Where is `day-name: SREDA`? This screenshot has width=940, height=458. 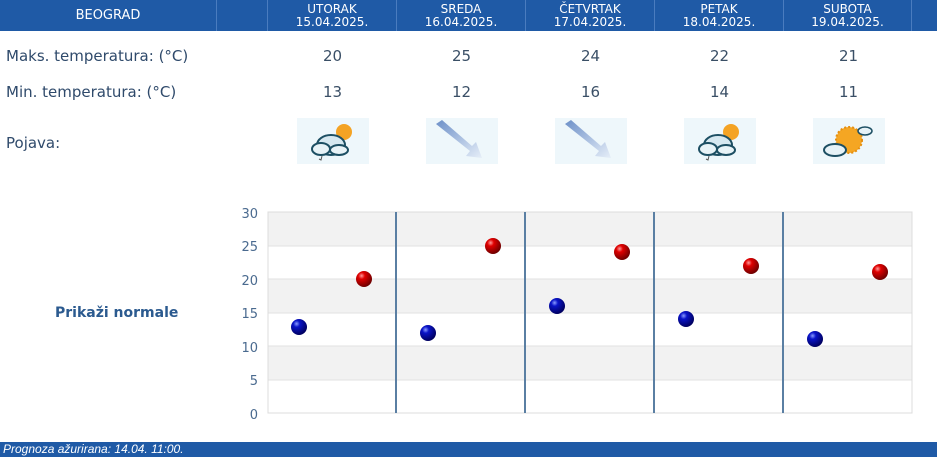
day-name: SREDA is located at coordinates (461, 8).